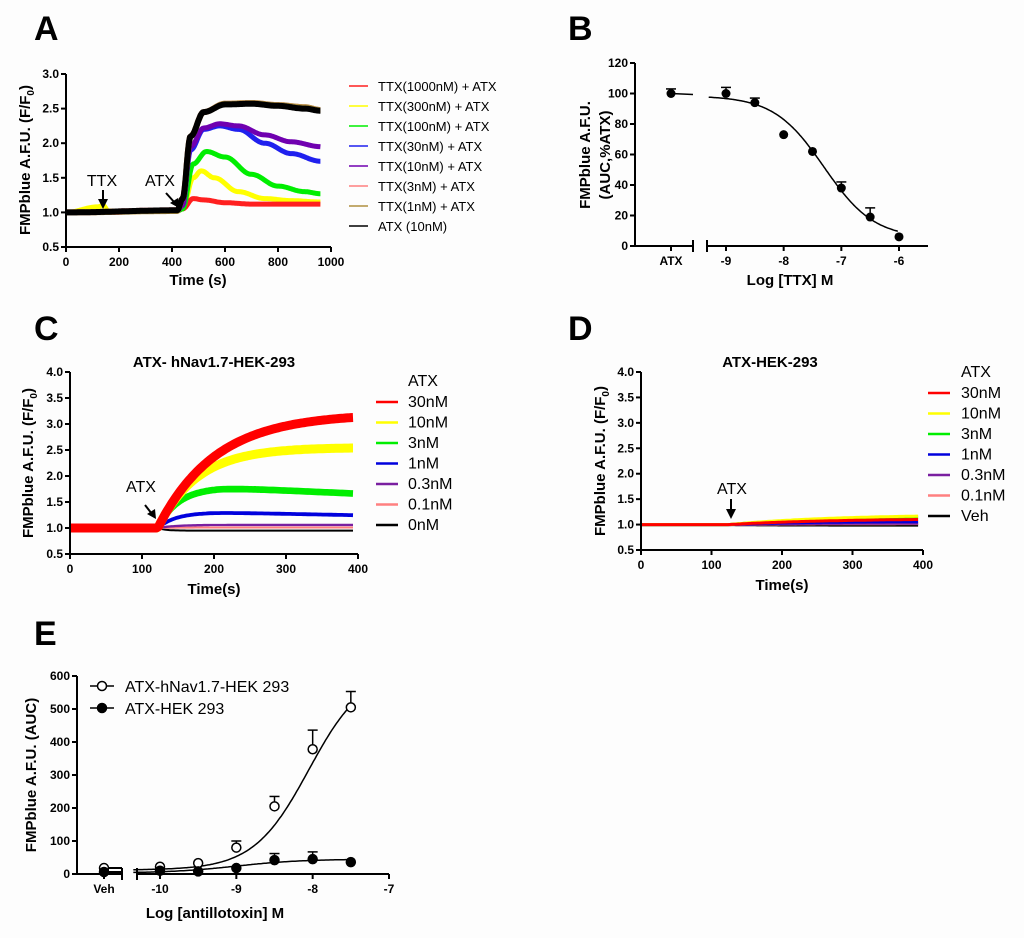 This screenshot has height=938, width=1024. Describe the element at coordinates (670, 261) in the screenshot. I see `panel-b-x-tick-label: ATX` at that location.